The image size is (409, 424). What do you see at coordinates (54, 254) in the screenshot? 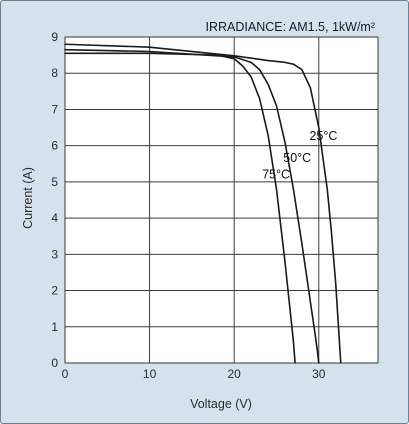
I see `y-tick-label: 3` at bounding box center [54, 254].